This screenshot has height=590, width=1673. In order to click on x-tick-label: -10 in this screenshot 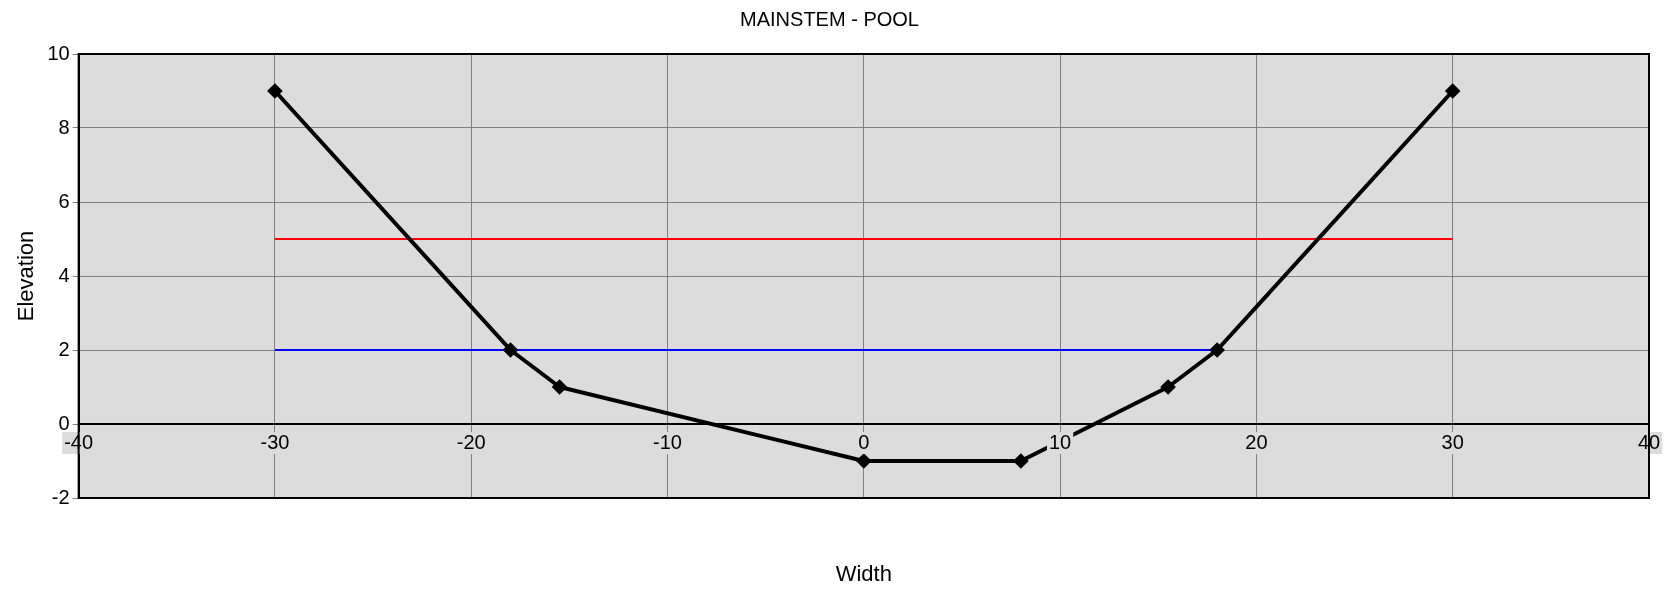, I will do `click(667, 441)`.